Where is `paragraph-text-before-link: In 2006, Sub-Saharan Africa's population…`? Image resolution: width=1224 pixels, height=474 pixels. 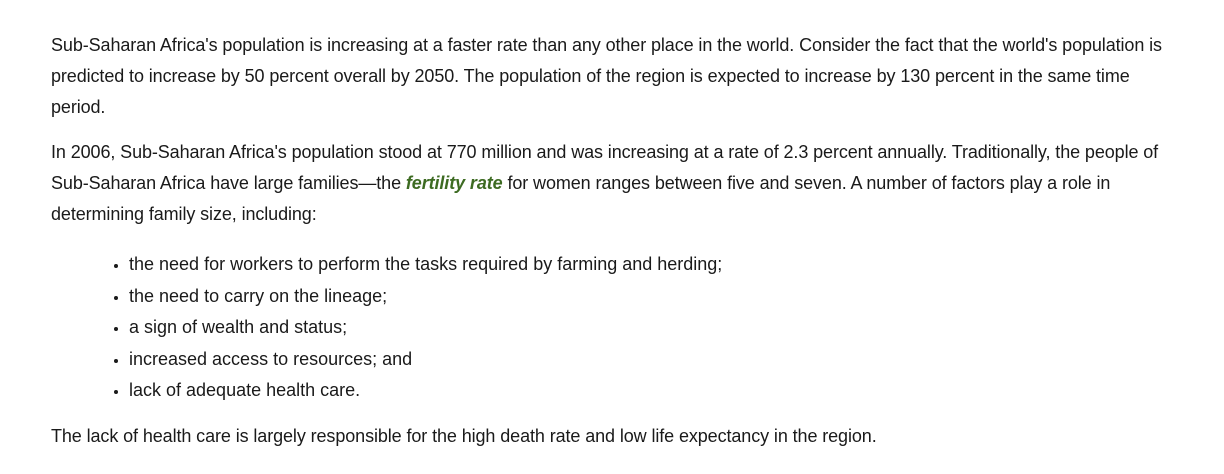 paragraph-text-before-link: In 2006, Sub-Saharan Africa's population… is located at coordinates (605, 167).